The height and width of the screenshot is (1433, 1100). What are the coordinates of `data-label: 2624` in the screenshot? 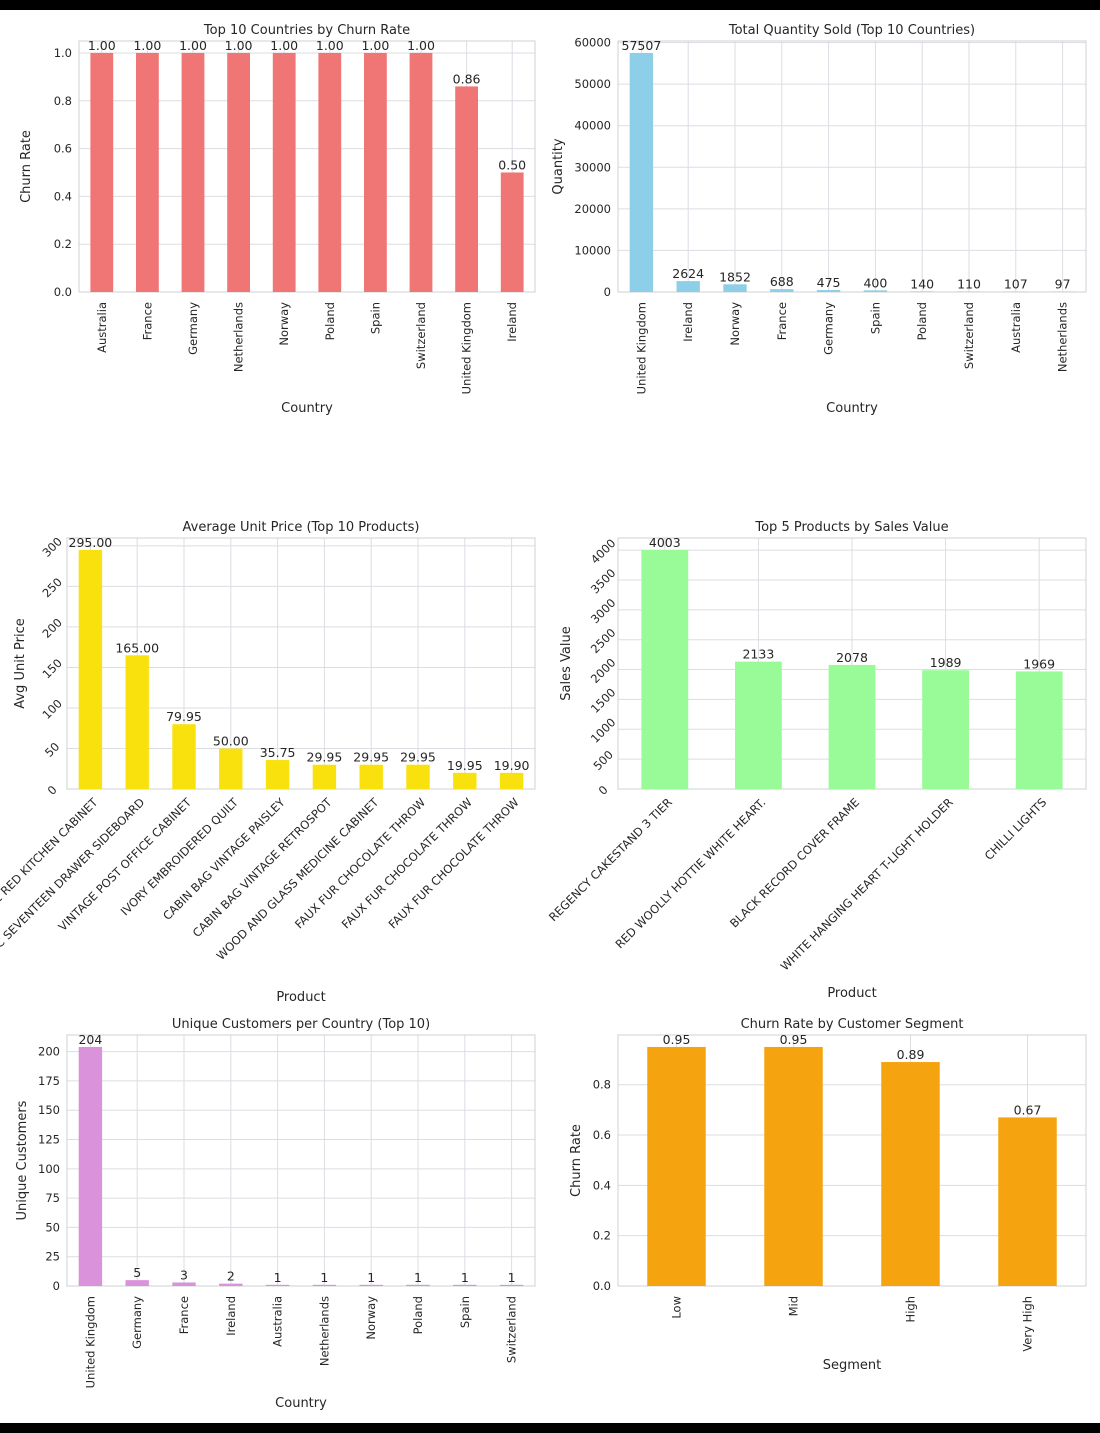 It's located at (688, 273).